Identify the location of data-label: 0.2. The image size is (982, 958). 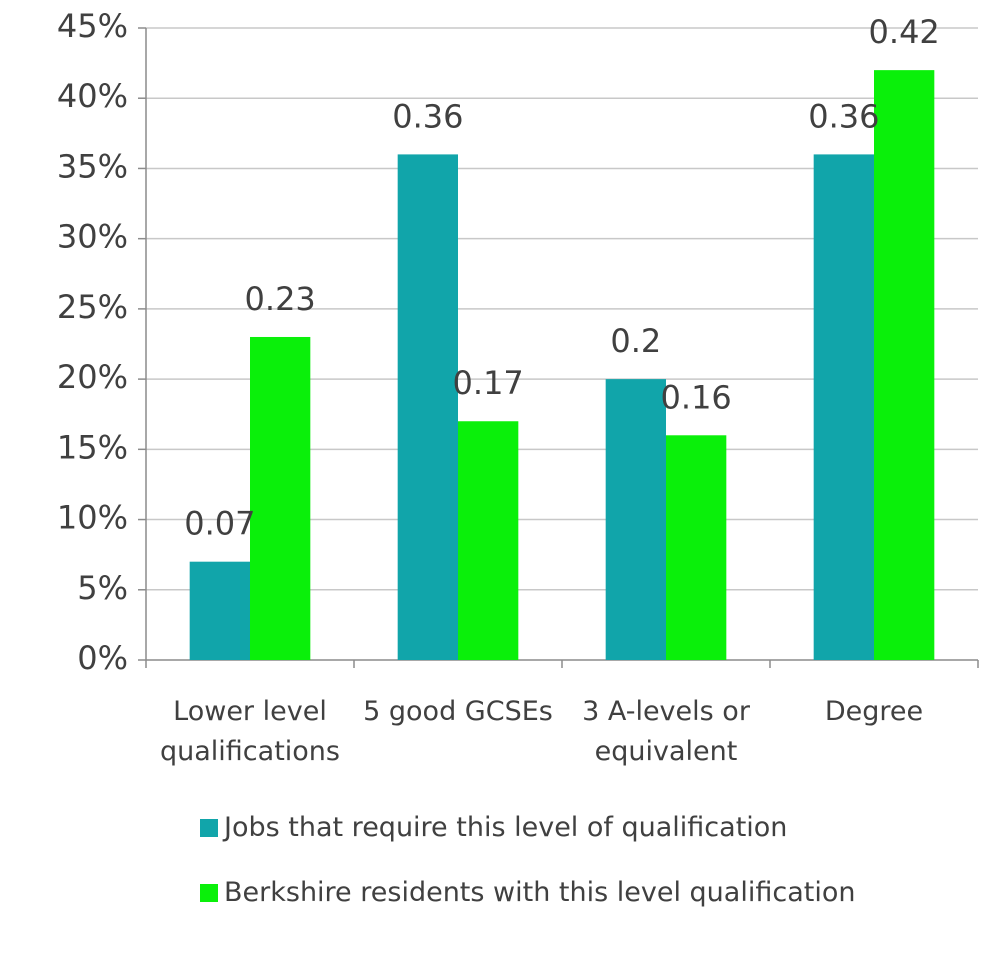
(635, 341).